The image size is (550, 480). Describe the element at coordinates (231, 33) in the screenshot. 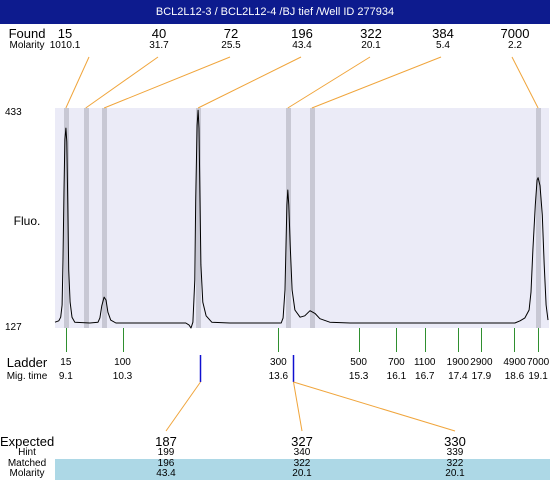

I see `found-peak-size: 72` at that location.